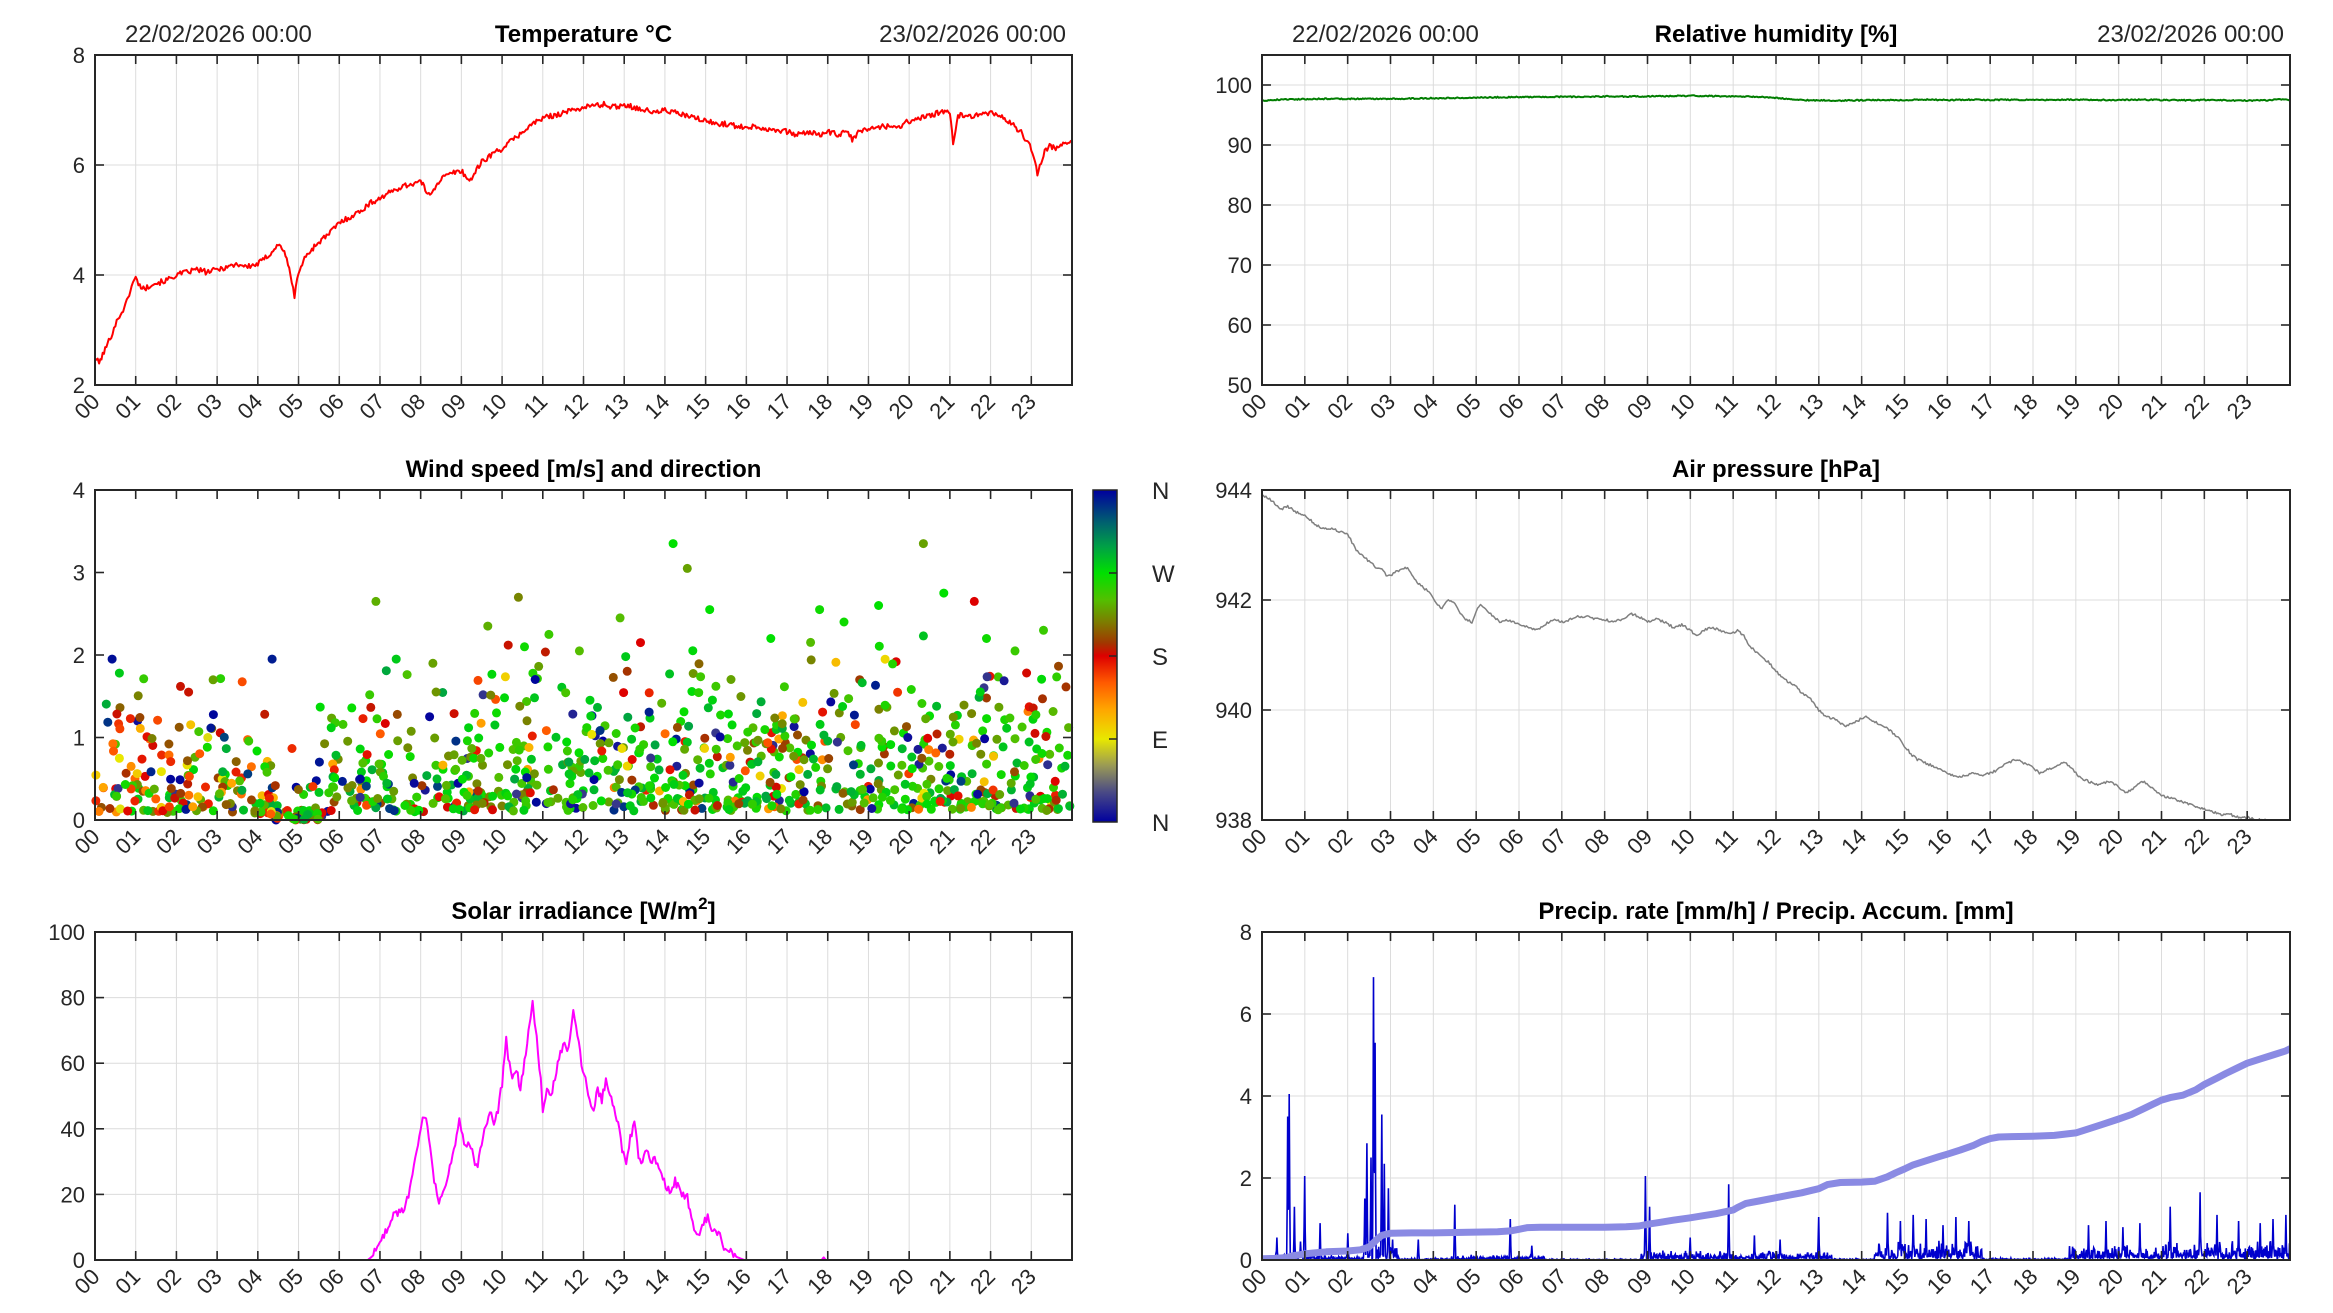 Image resolution: width=2333 pixels, height=1313 pixels. Describe the element at coordinates (1233, 710) in the screenshot. I see `svg-text: 940` at that location.